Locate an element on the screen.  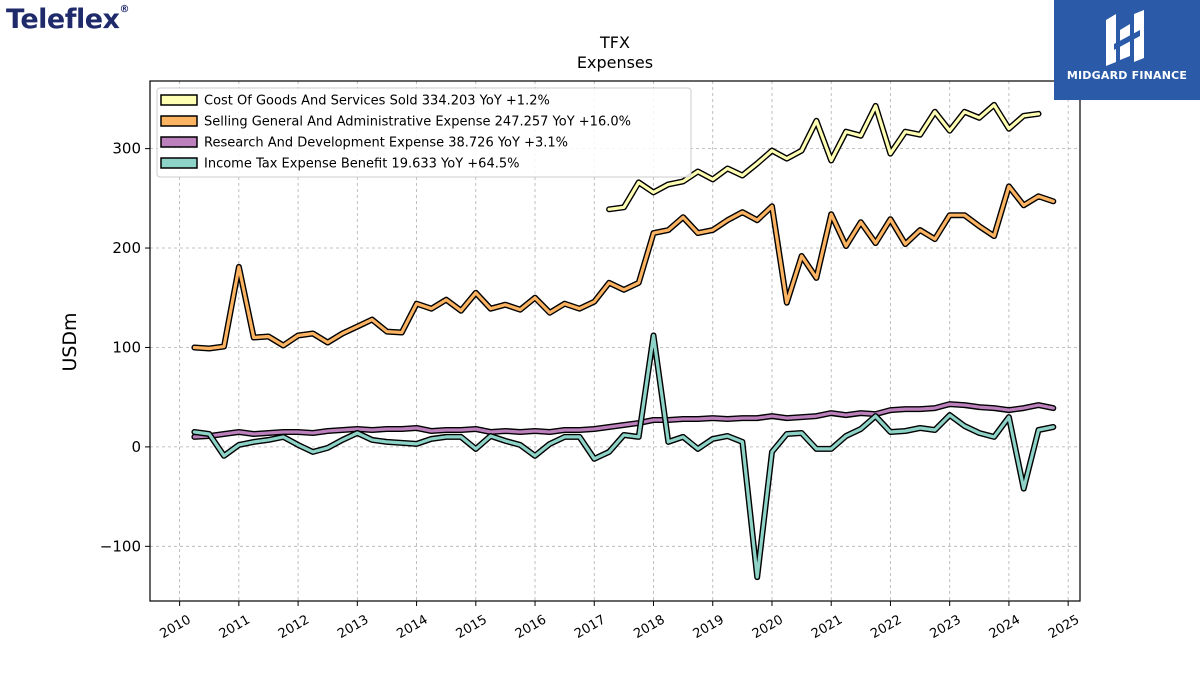
x-tick-label: 2018 is located at coordinates (649, 627).